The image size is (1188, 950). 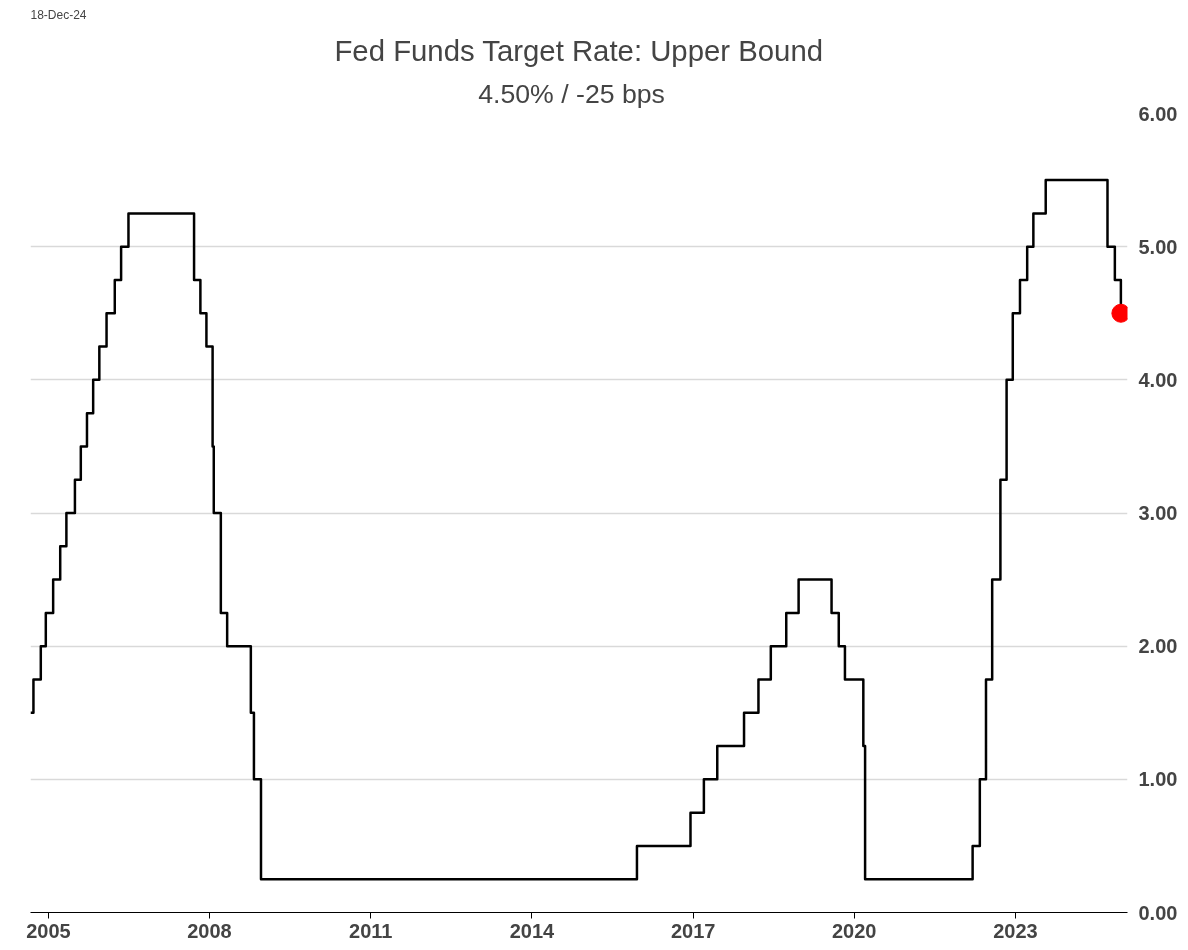 What do you see at coordinates (1158, 113) in the screenshot?
I see `y-tick-label: 6.00` at bounding box center [1158, 113].